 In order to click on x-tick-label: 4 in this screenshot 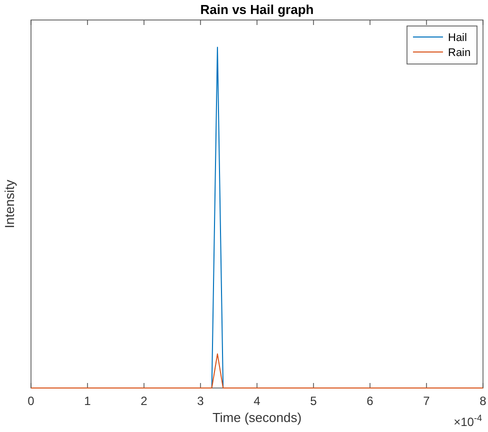, I will do `click(257, 401)`.